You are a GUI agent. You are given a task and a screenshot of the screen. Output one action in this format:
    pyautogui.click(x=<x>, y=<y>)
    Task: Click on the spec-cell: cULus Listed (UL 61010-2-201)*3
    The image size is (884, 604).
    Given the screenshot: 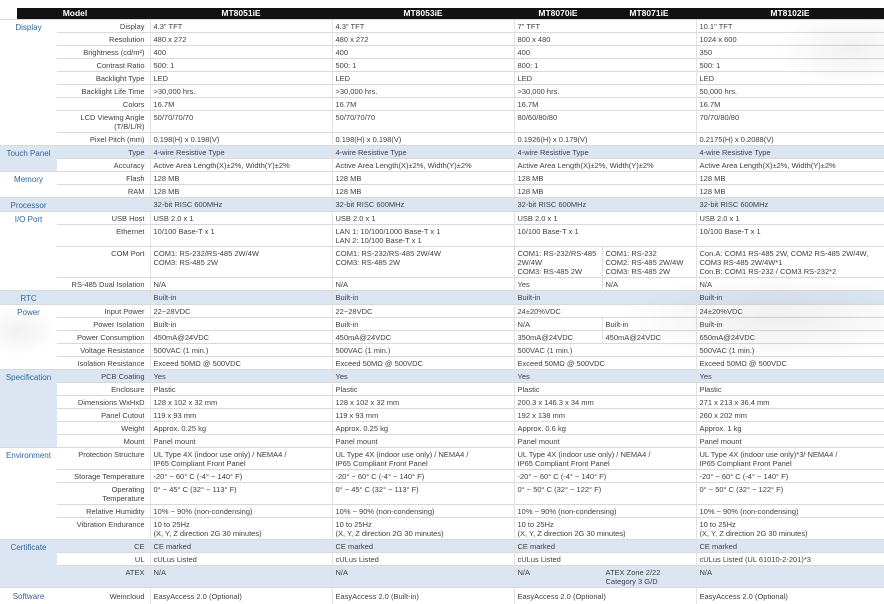 What is the action you would take?
    pyautogui.click(x=790, y=559)
    